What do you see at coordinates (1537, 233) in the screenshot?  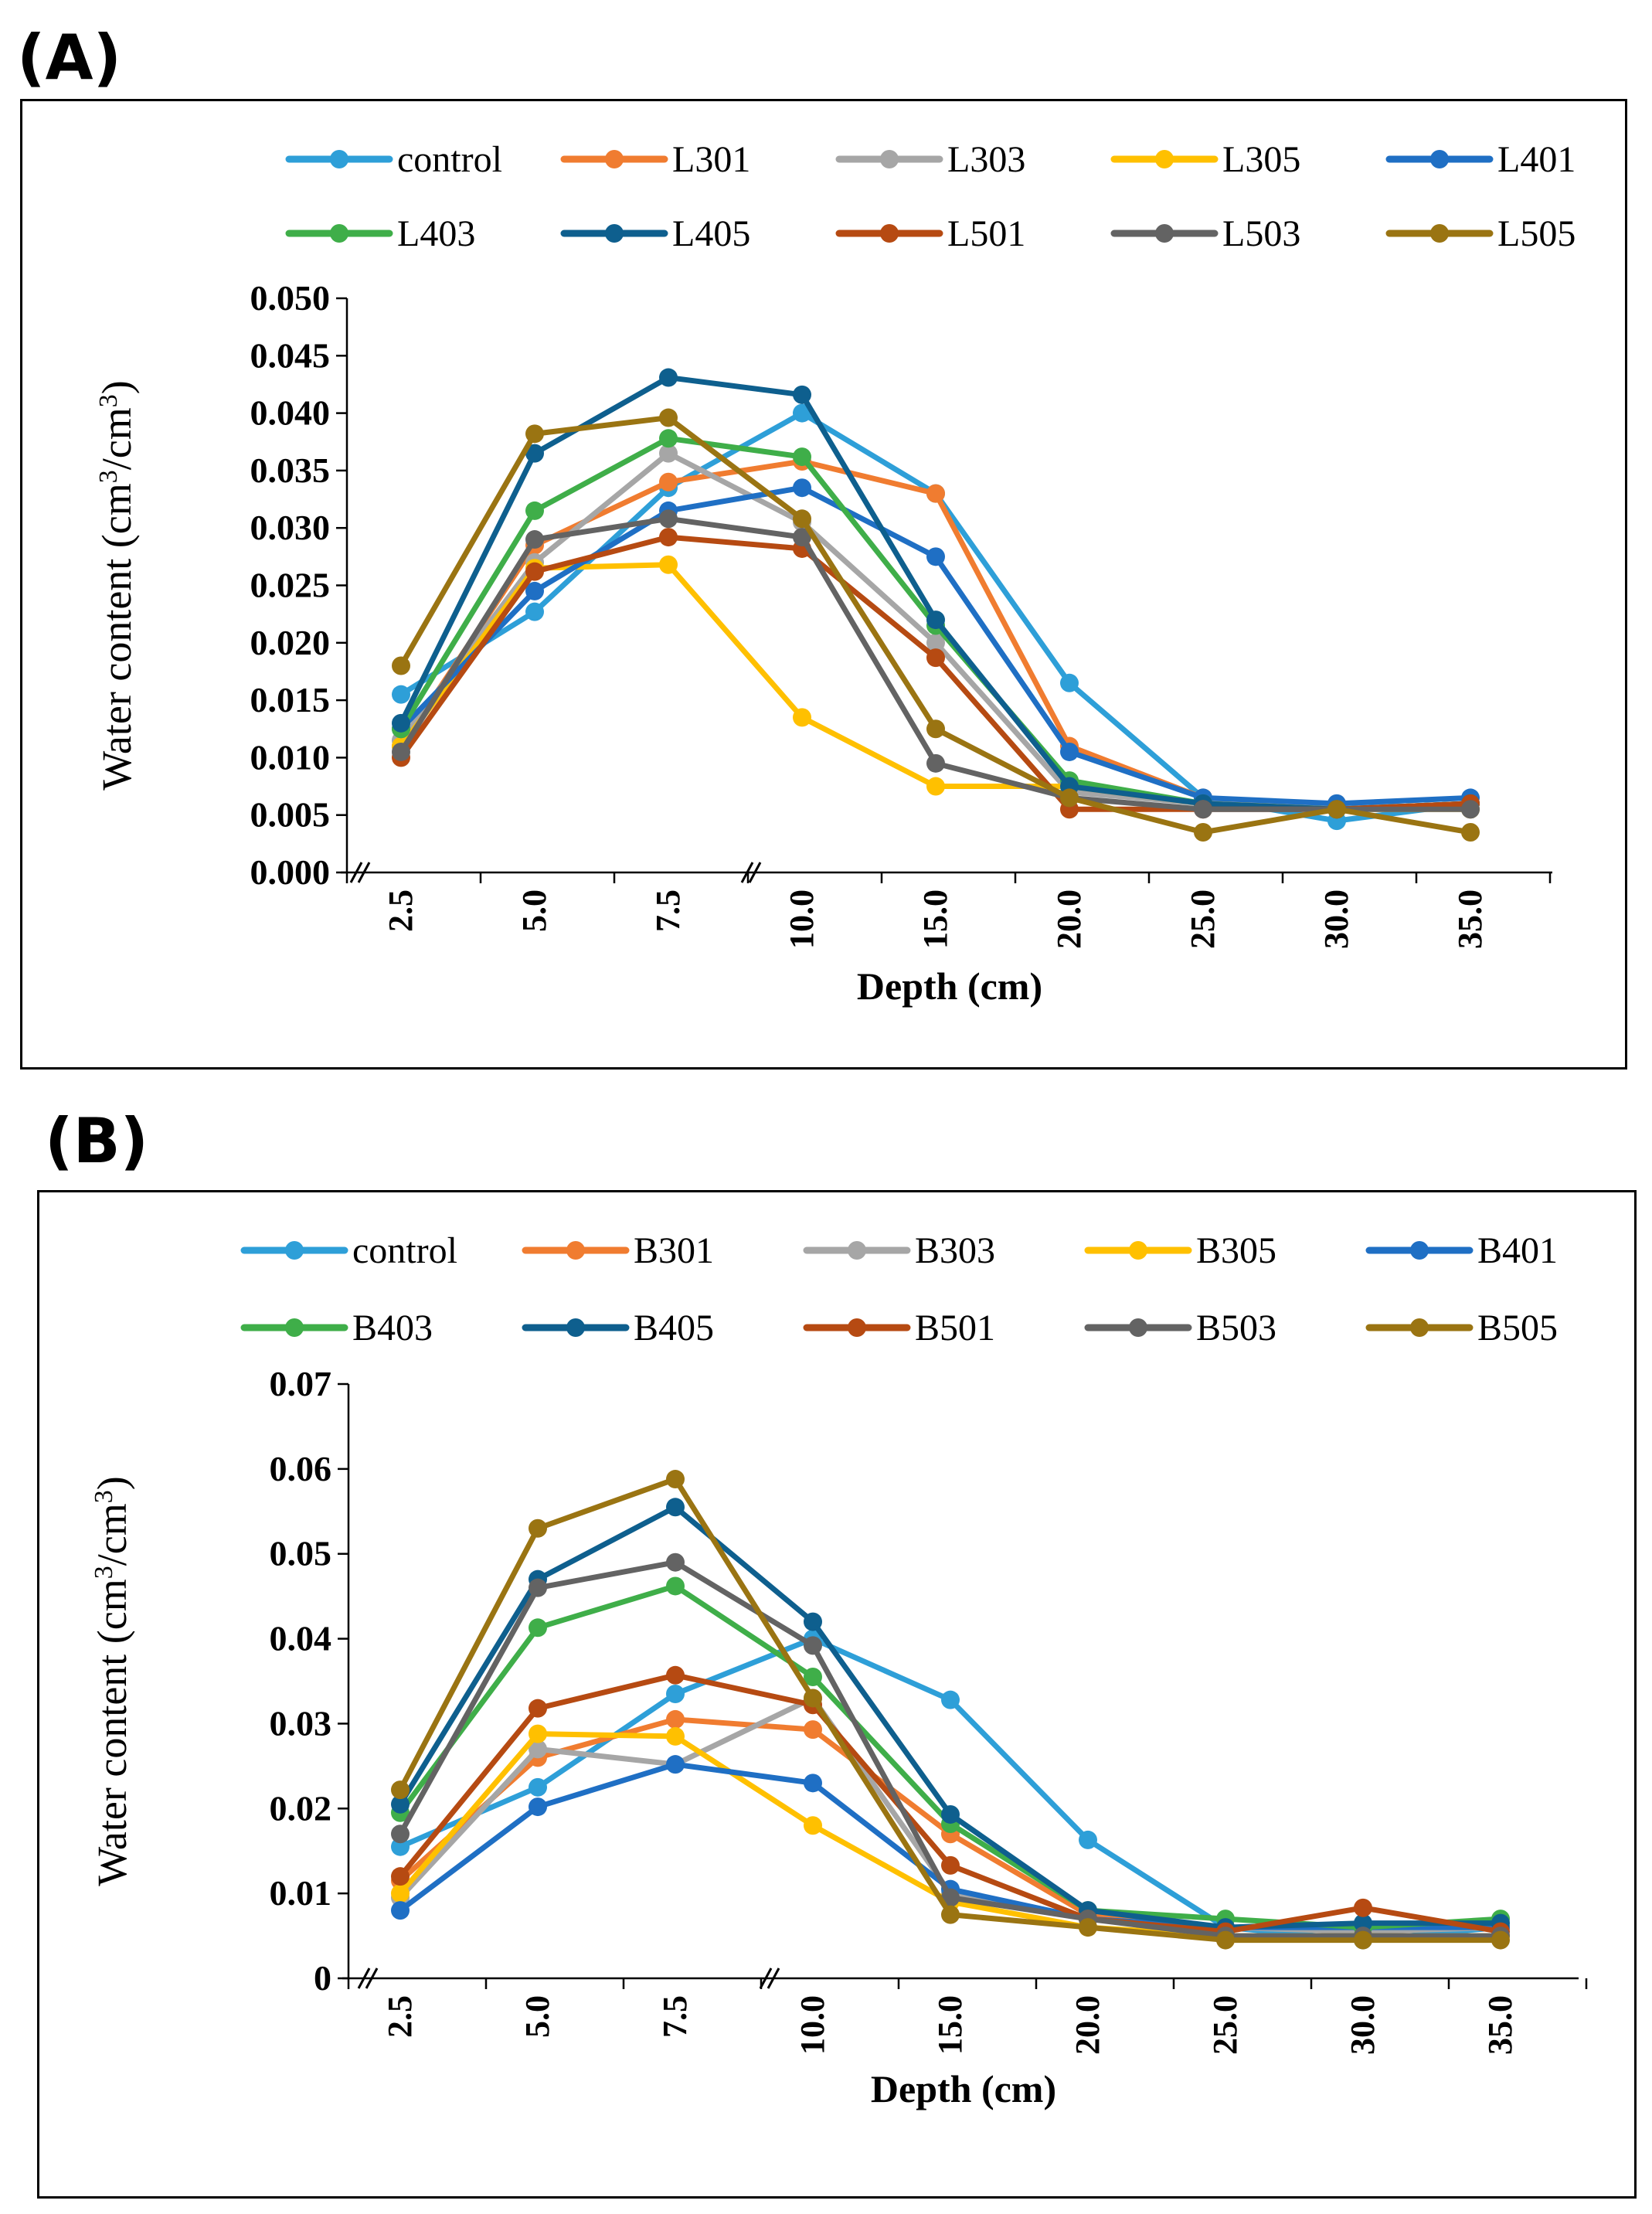 I see `legend-label-L505: L505` at bounding box center [1537, 233].